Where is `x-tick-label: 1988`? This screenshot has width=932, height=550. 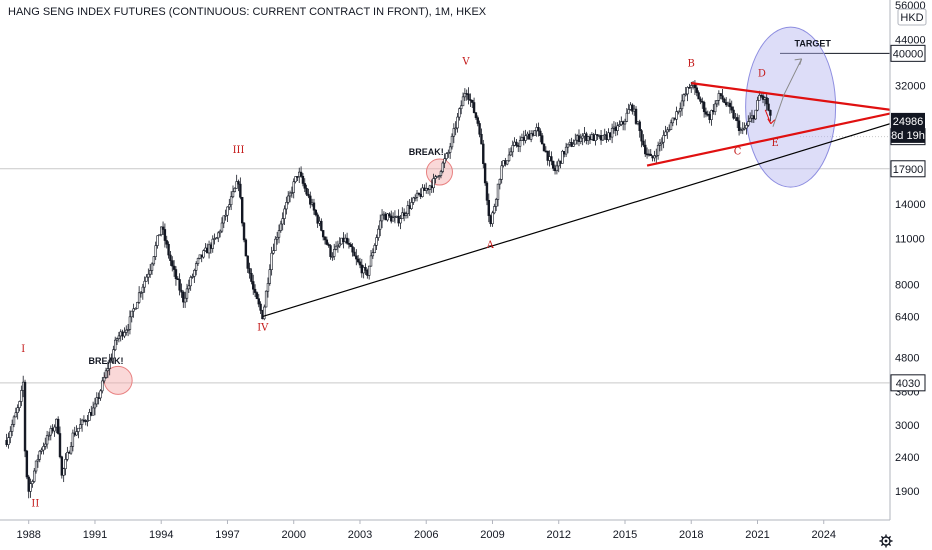
x-tick-label: 1988 is located at coordinates (28, 535).